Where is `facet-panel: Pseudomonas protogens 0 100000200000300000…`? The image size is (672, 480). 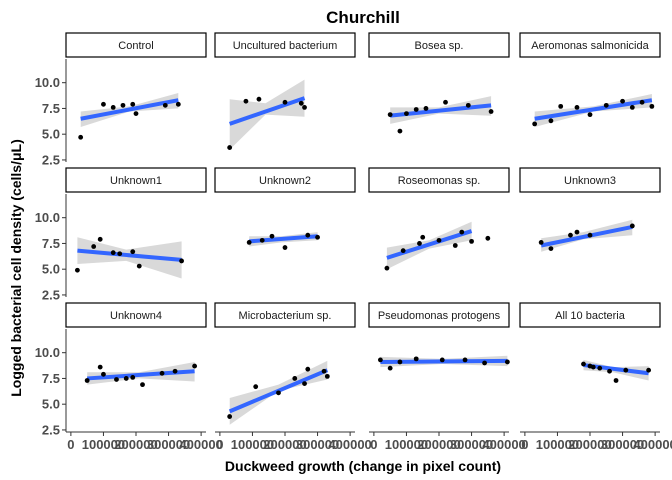
facet-panel: Pseudomonas protogens 0 100000200000300000… is located at coordinates (447, 377).